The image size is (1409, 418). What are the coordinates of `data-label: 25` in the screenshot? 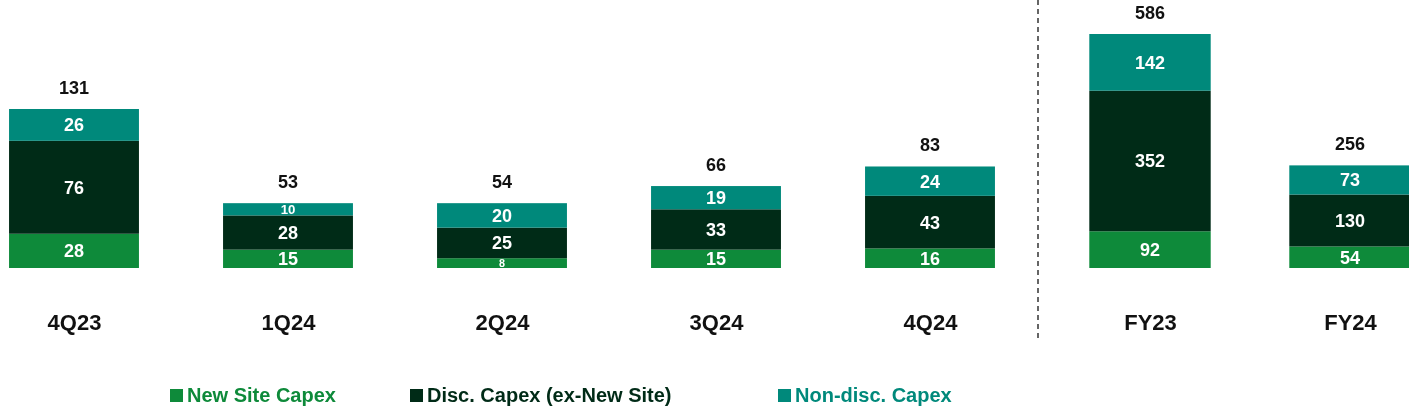 It's located at (502, 243).